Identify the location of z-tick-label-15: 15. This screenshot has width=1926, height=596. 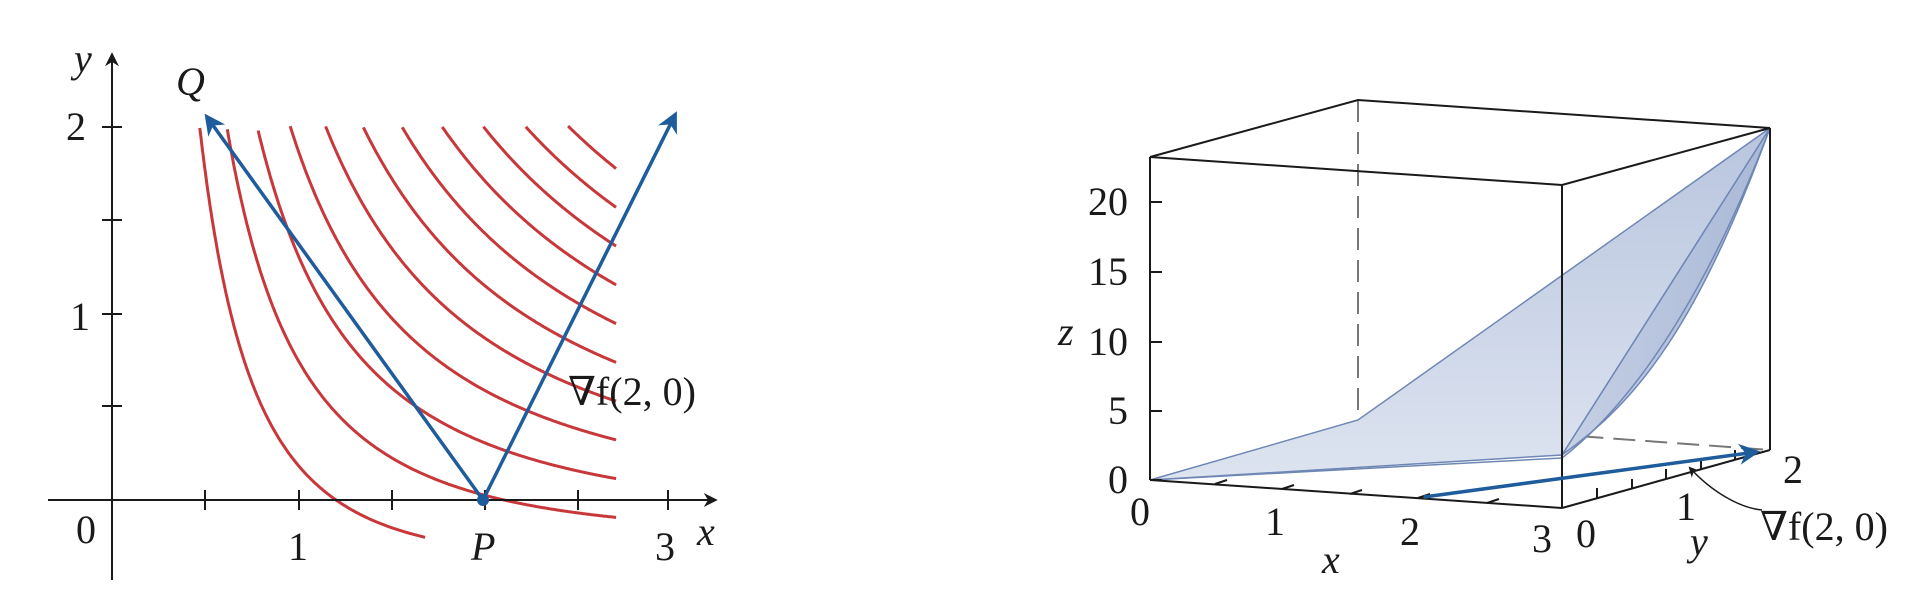
(1108, 271).